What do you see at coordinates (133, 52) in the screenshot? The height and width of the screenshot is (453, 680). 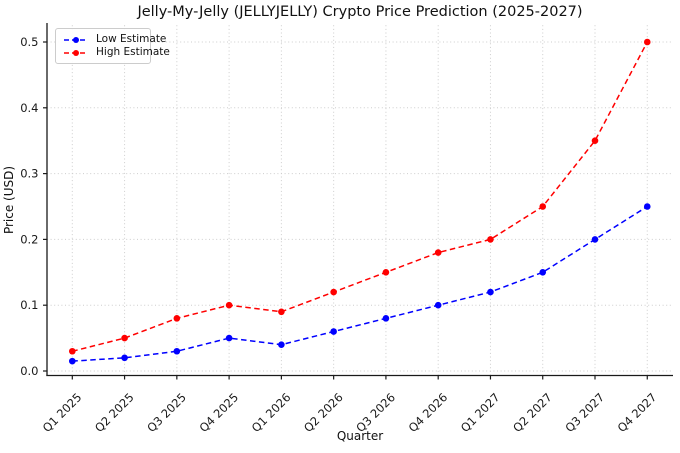 I see `legend-label-high: High Estimate` at bounding box center [133, 52].